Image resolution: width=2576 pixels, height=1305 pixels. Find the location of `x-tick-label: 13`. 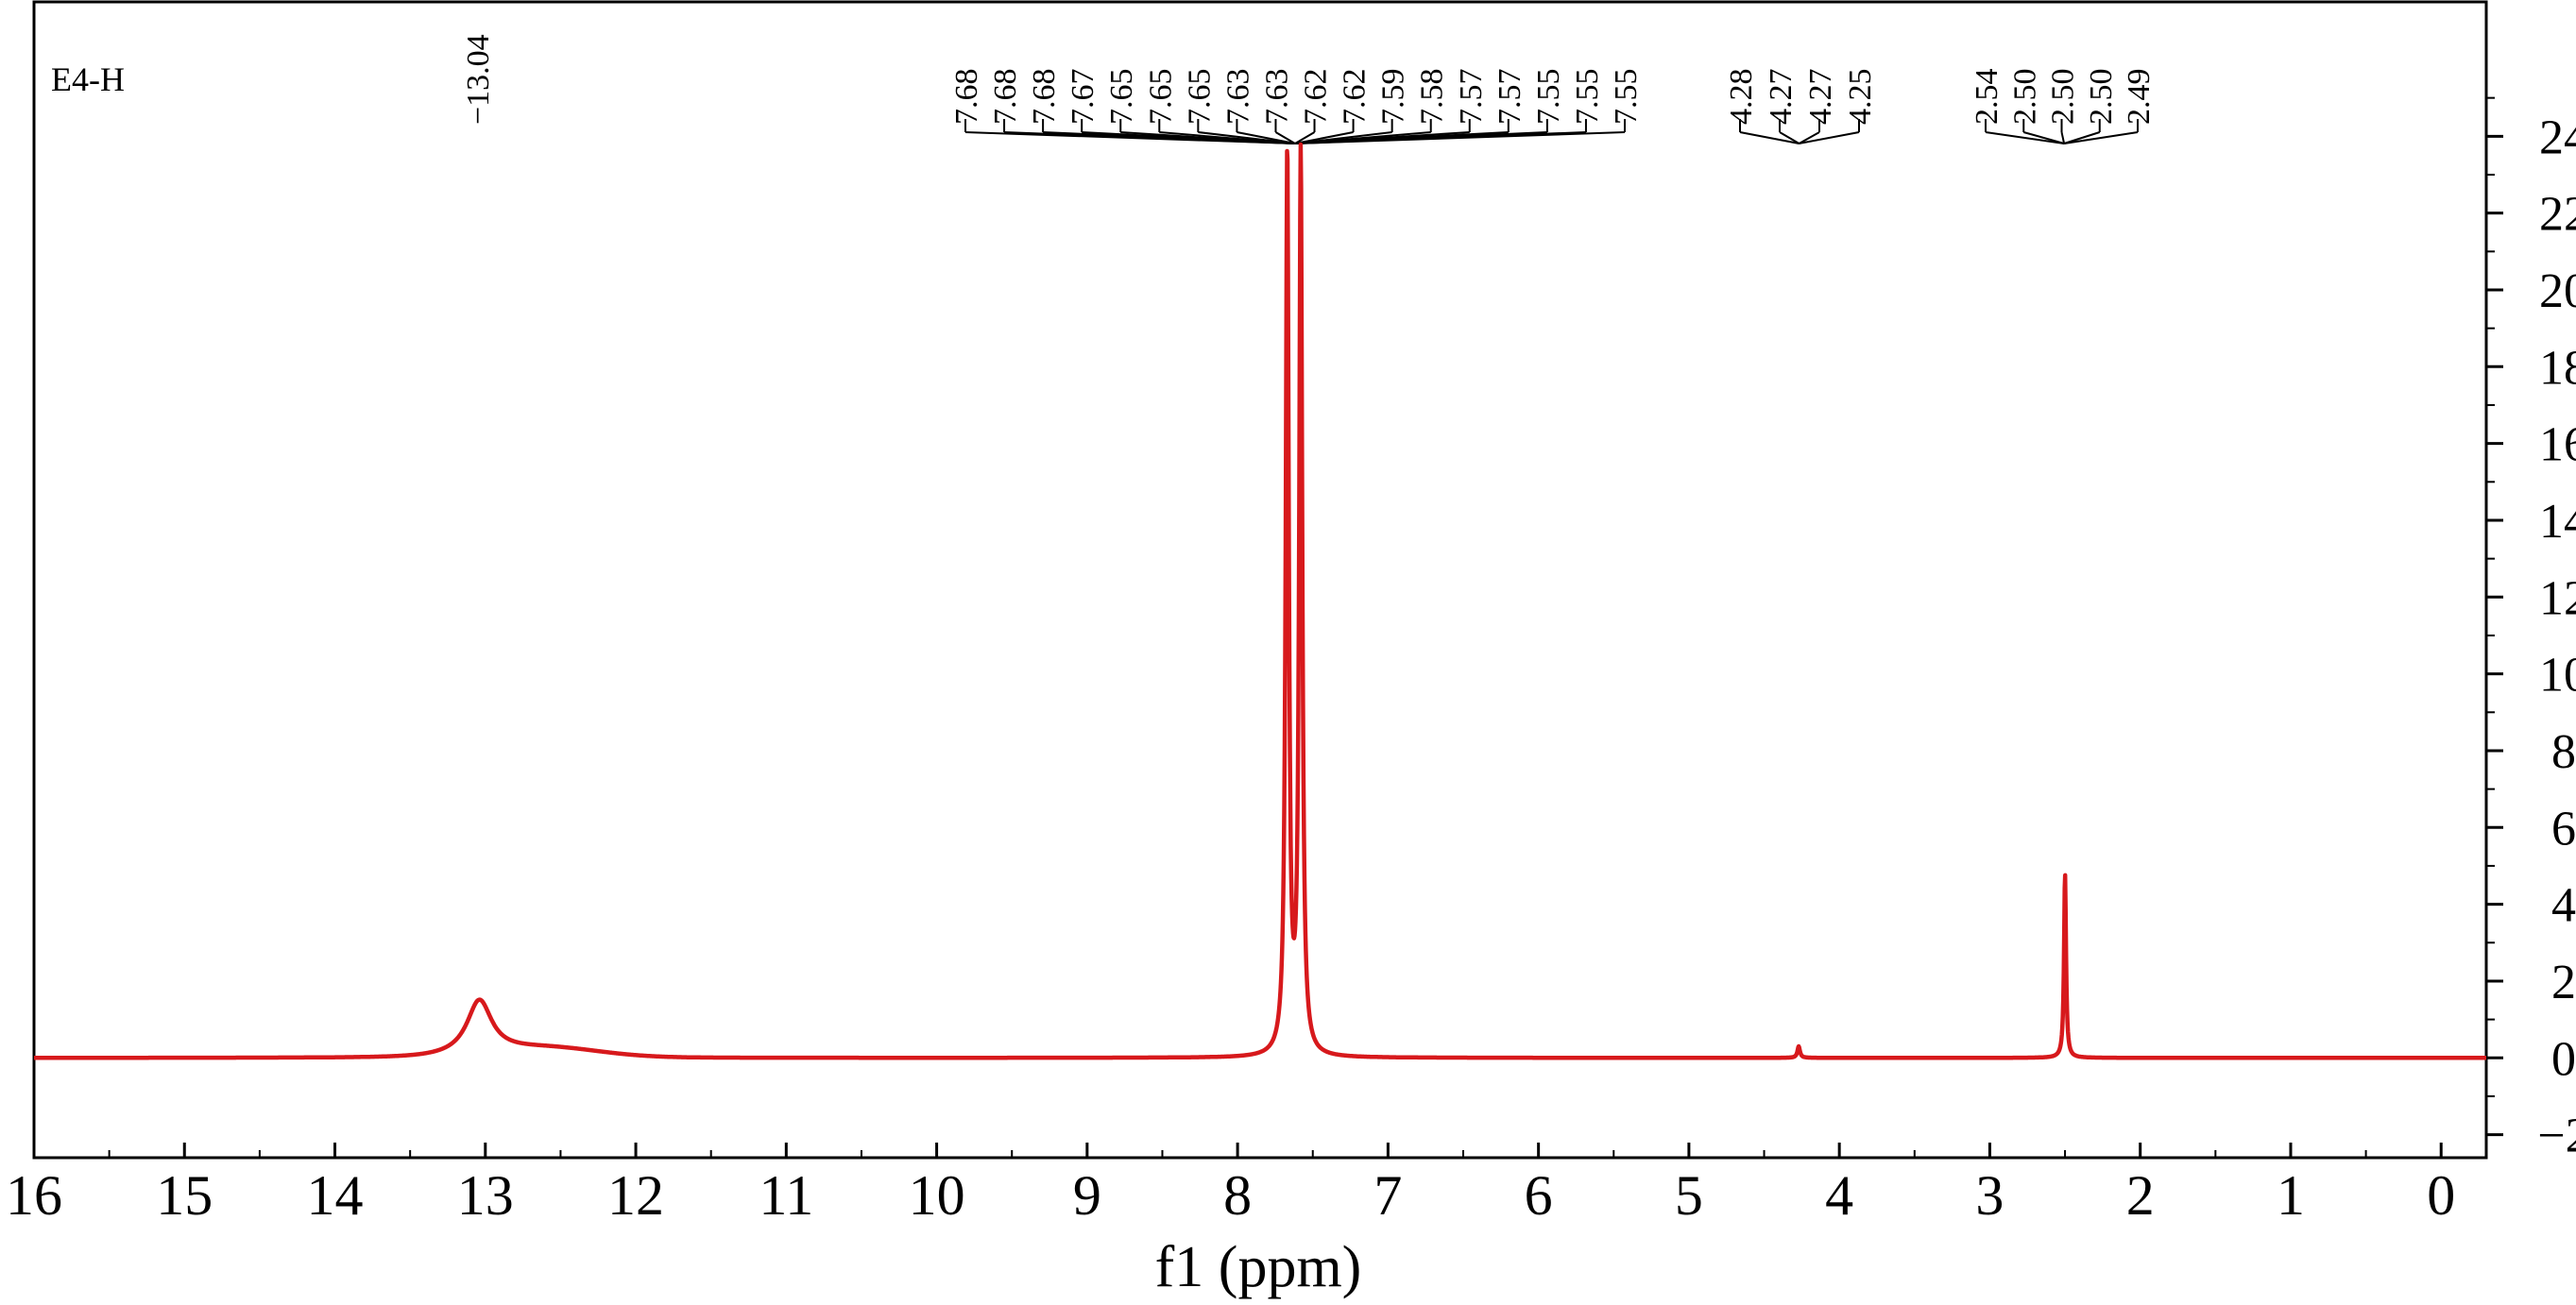

x-tick-label: 13 is located at coordinates (485, 1195).